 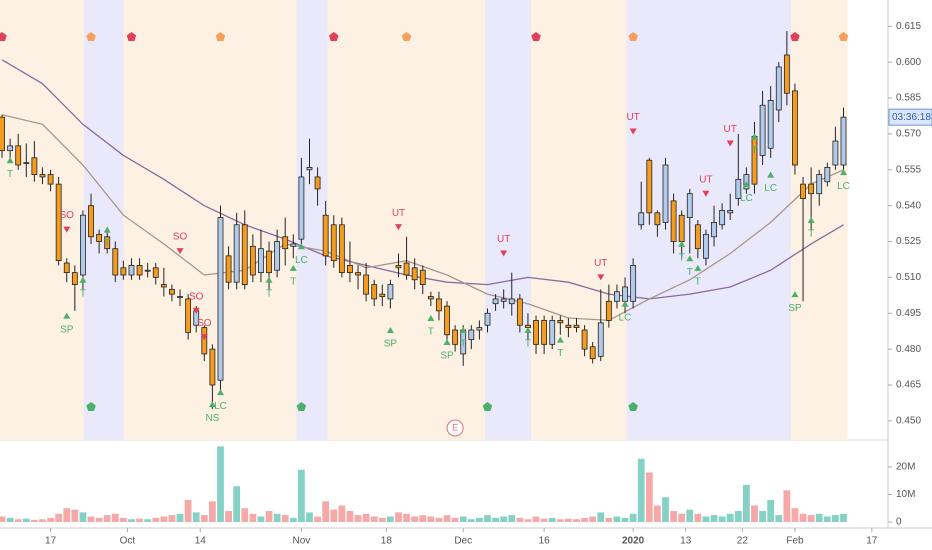 I want to click on y-tick-label: 0.480, so click(x=908, y=349).